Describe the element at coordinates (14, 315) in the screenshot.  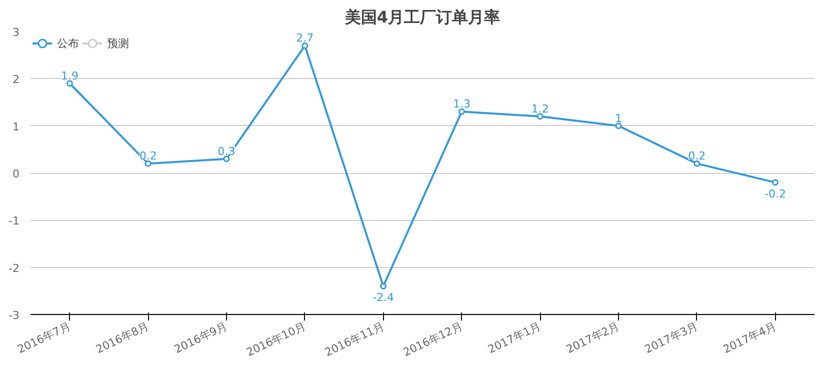
I see `y-tick-label: -3` at that location.